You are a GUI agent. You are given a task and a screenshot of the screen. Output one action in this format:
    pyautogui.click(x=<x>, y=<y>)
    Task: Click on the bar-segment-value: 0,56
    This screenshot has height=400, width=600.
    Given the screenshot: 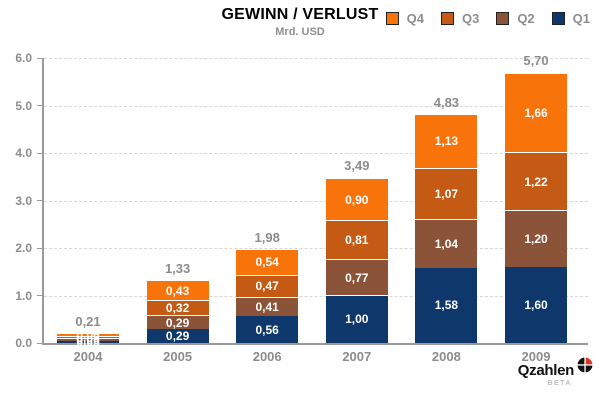 What is the action you would take?
    pyautogui.click(x=267, y=329)
    